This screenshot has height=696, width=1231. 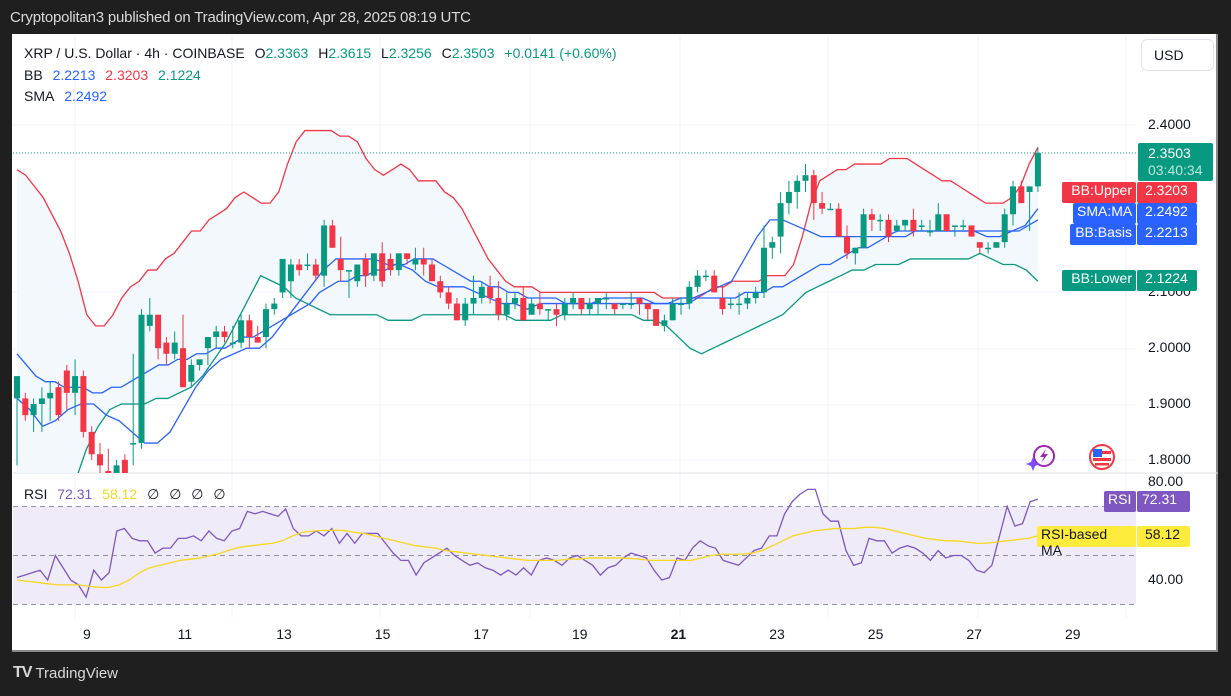 What do you see at coordinates (120, 494) in the screenshot?
I see `rsi-ma-value: 58.12` at bounding box center [120, 494].